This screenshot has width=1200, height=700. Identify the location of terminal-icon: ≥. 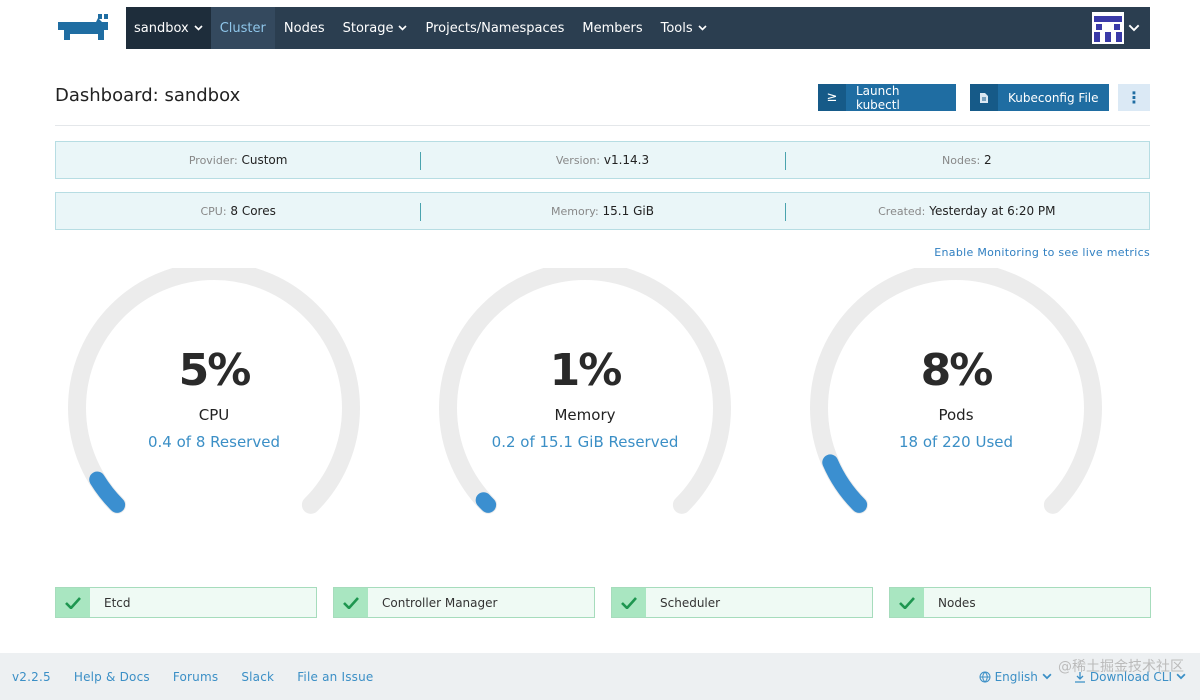
(832, 97).